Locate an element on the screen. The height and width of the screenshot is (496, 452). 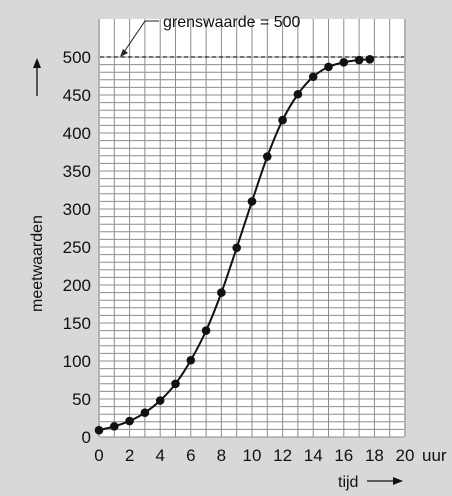
y-tick-label: 50 is located at coordinates (81, 399).